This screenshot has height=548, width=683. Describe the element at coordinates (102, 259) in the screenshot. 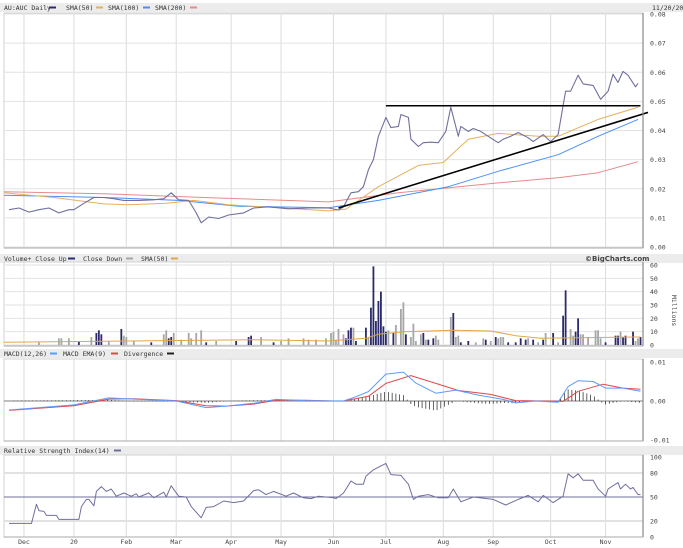

I see `legend-close-down: Close Down` at that location.